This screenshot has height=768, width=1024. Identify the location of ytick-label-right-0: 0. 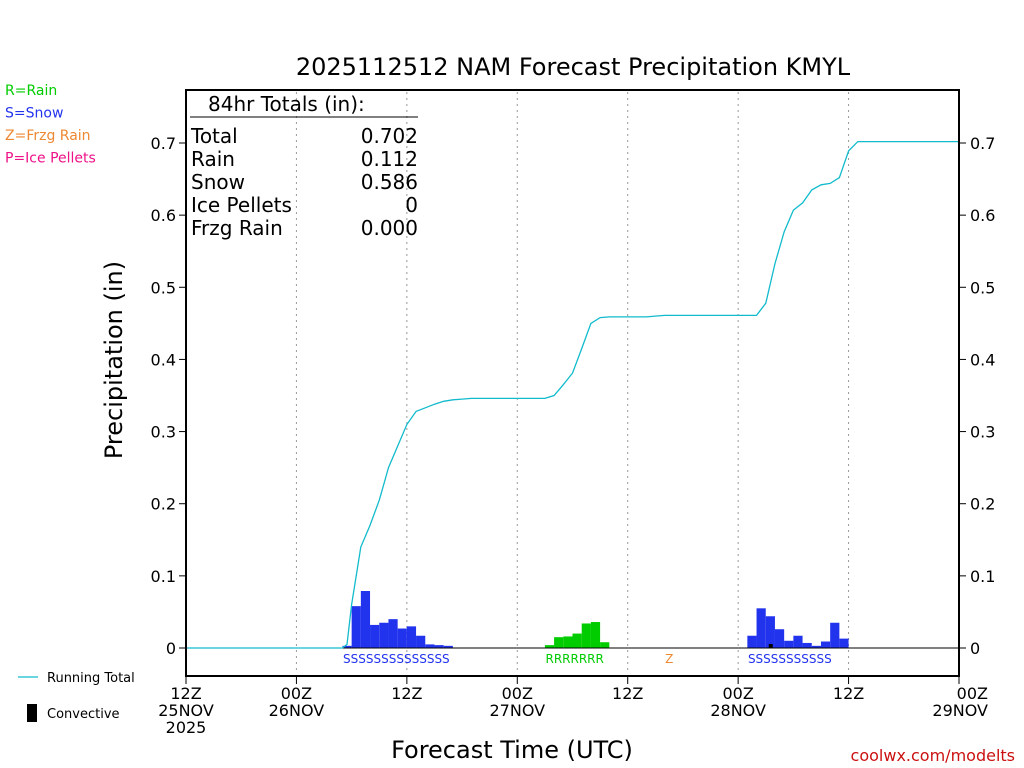
(975, 648).